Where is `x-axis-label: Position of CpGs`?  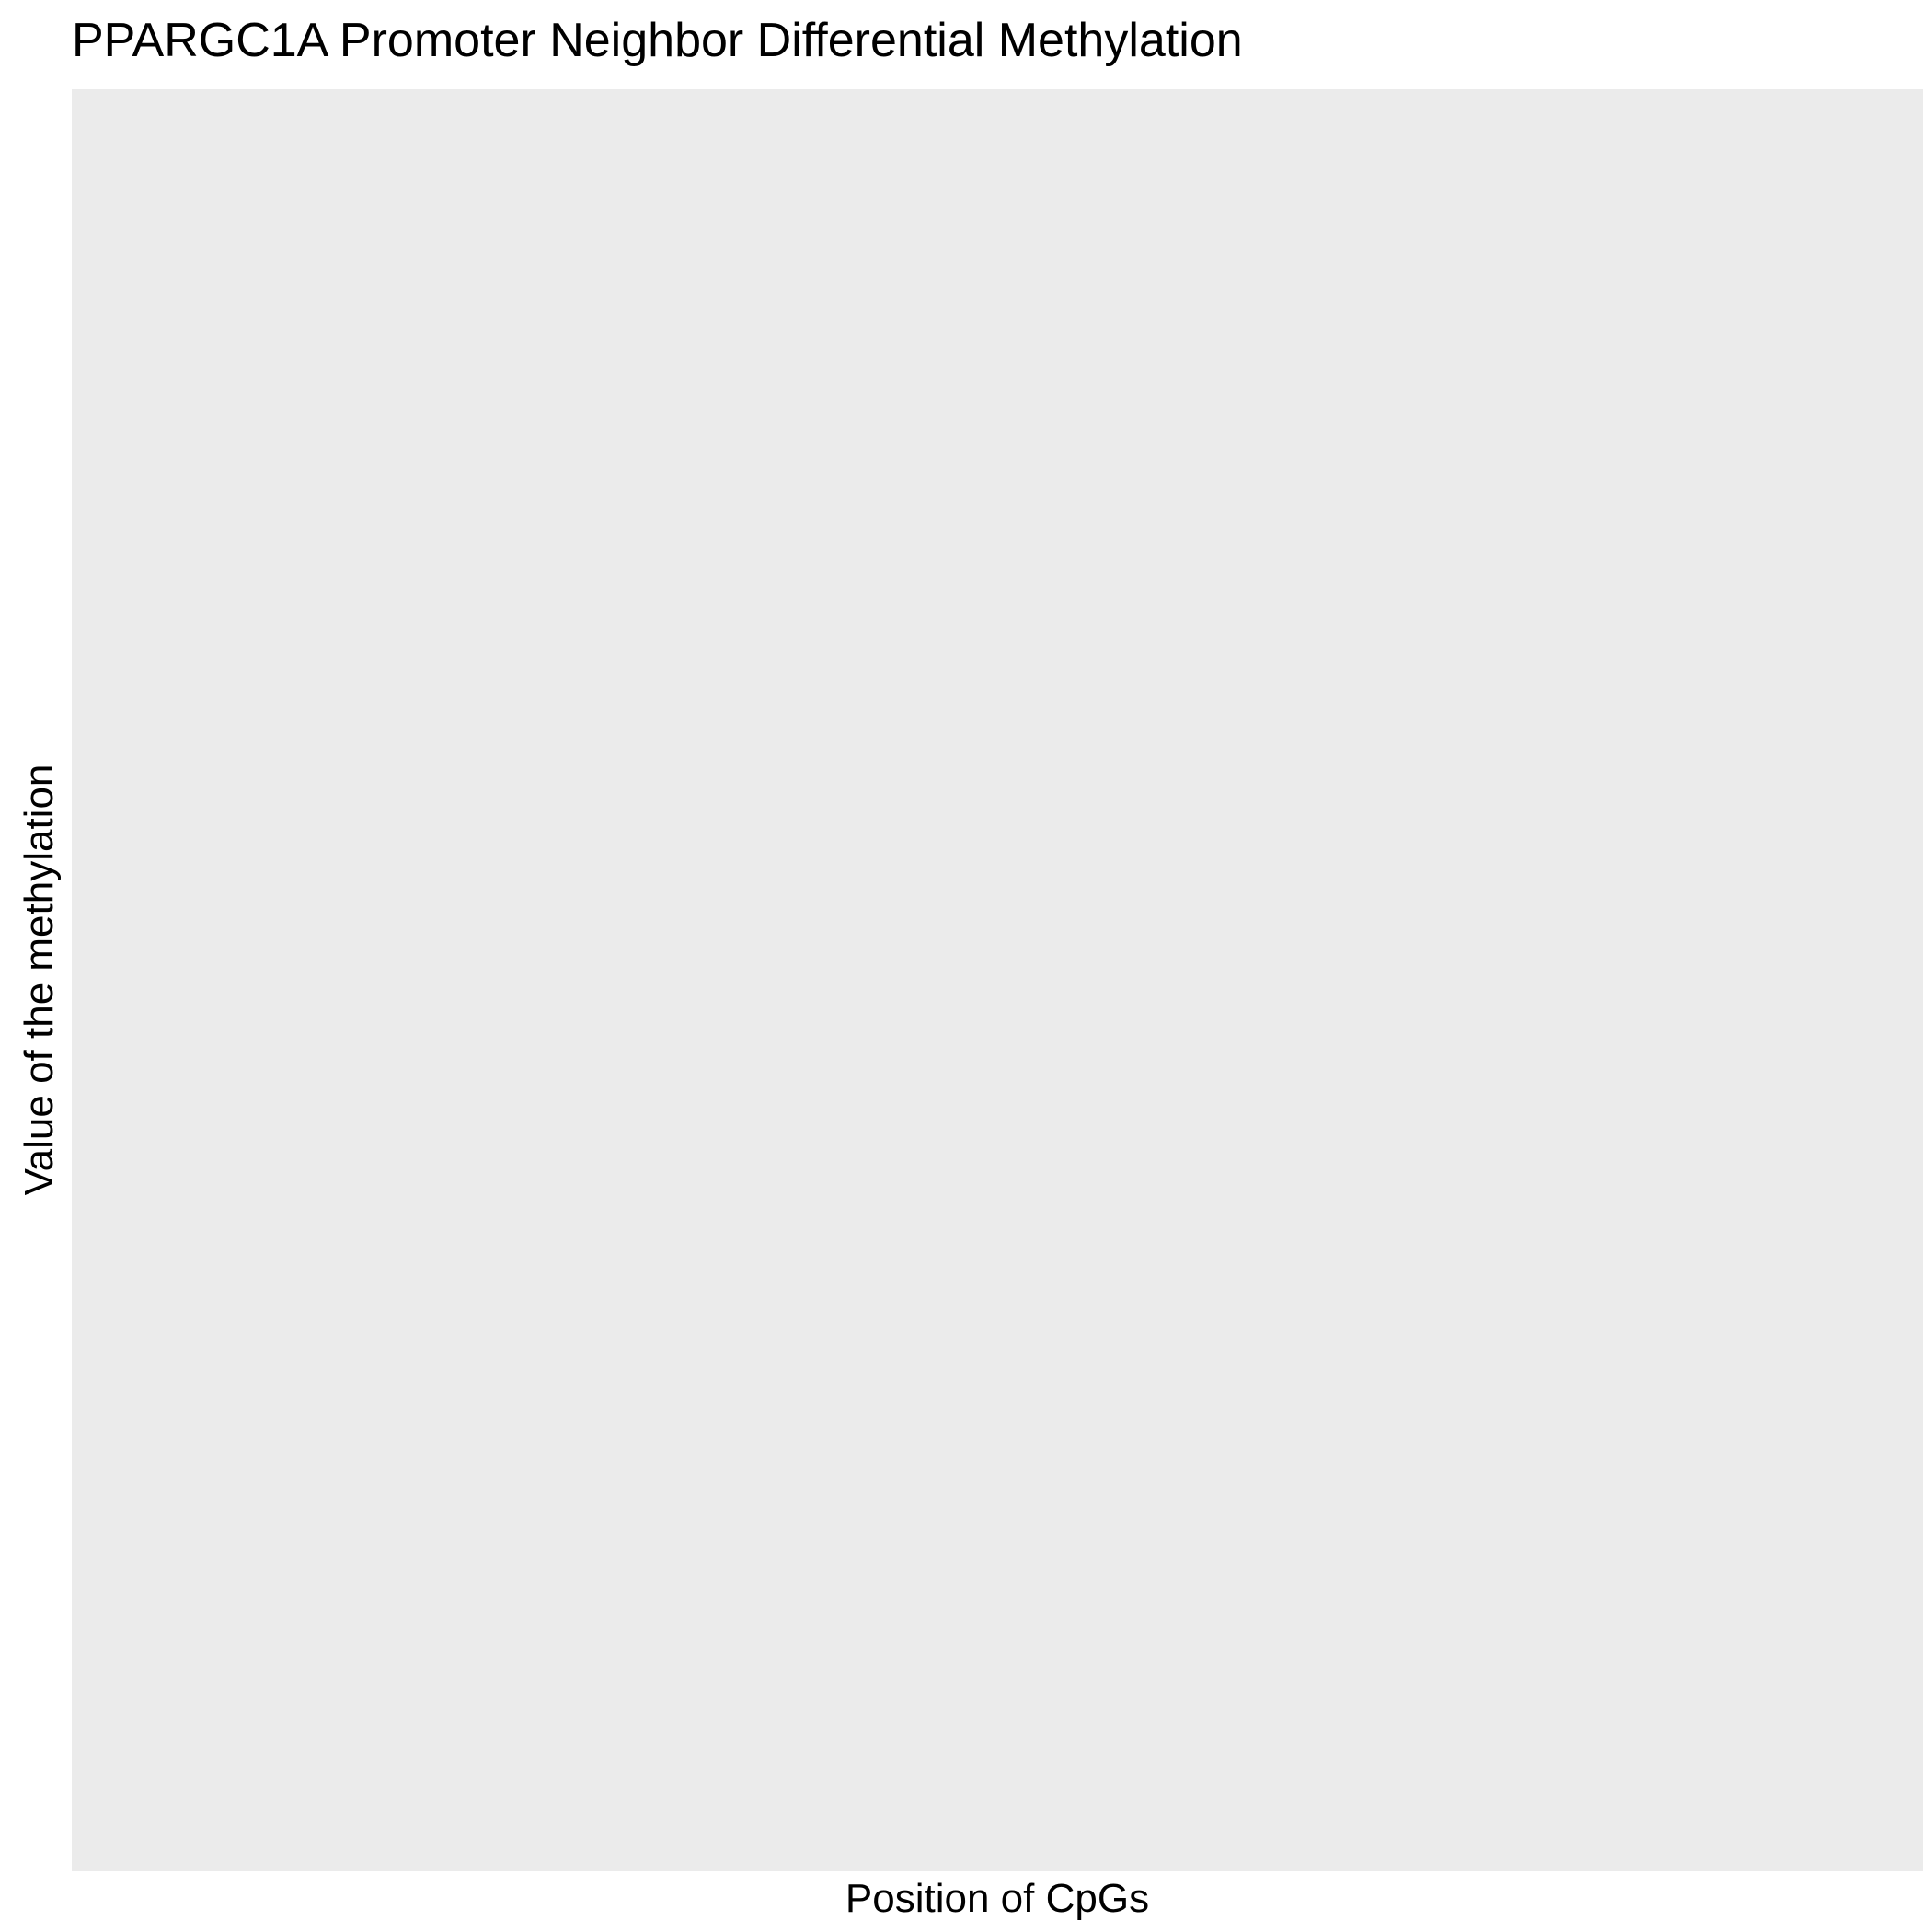 x-axis-label: Position of CpGs is located at coordinates (997, 1898).